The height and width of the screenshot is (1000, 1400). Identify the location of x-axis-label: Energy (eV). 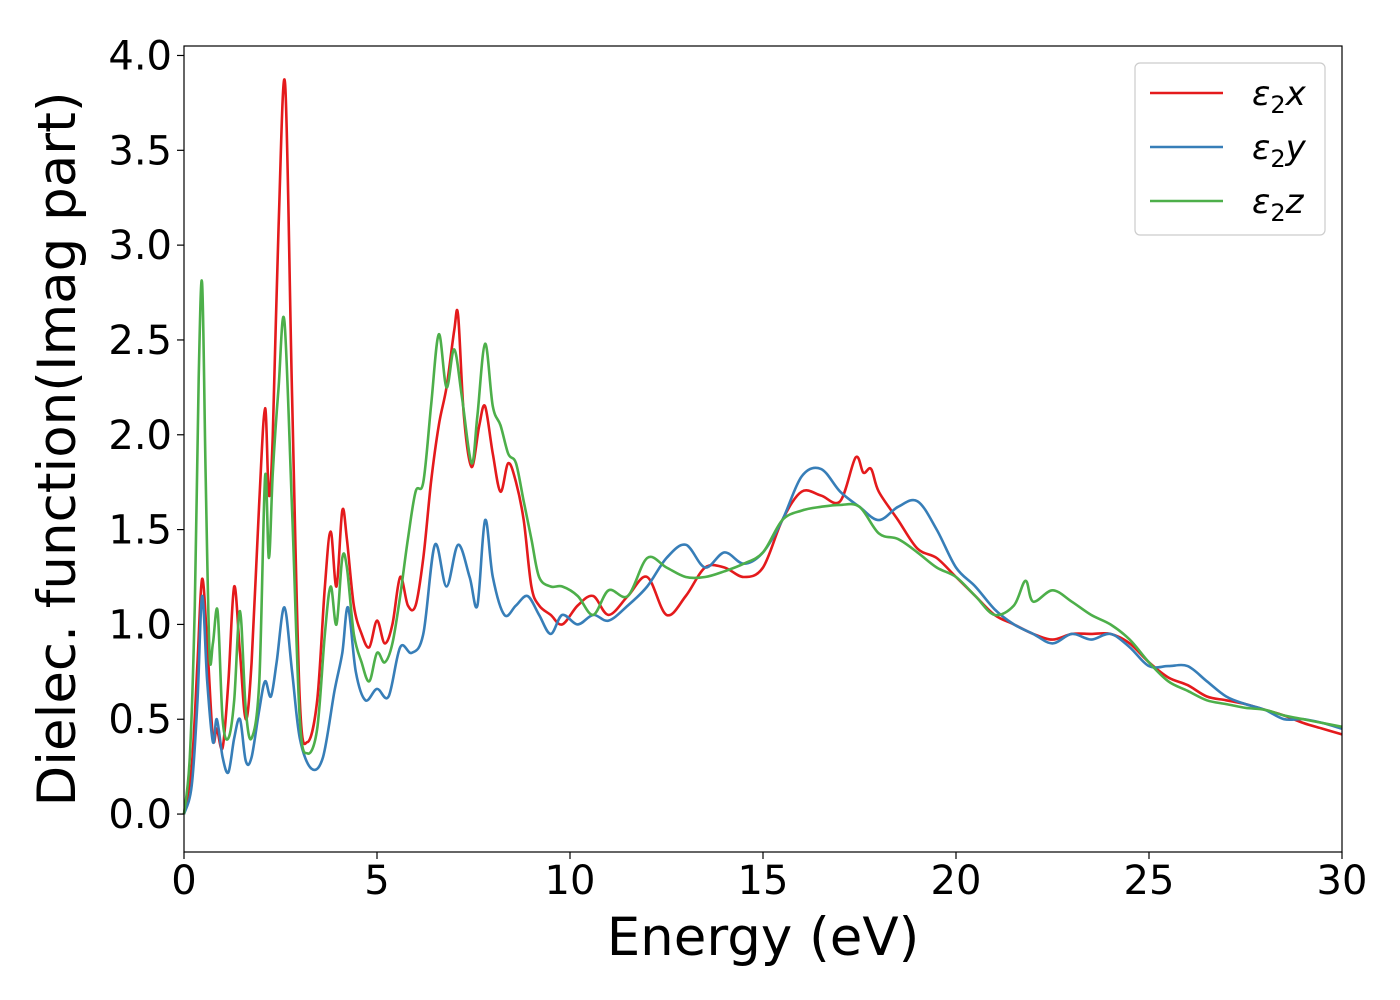
(763, 937).